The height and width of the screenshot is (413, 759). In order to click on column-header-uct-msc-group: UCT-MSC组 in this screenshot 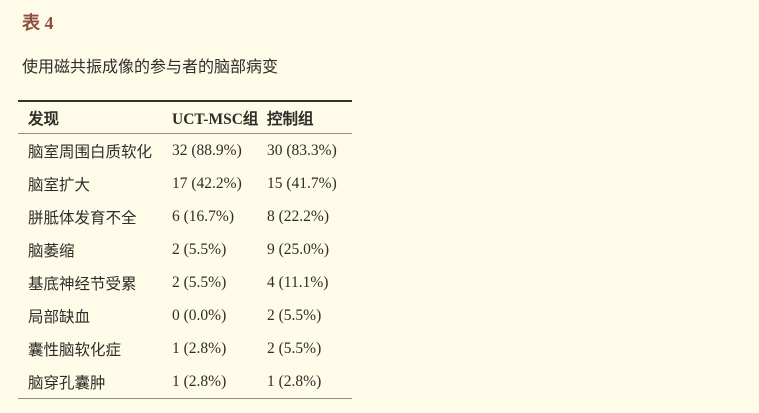, I will do `click(219, 117)`.